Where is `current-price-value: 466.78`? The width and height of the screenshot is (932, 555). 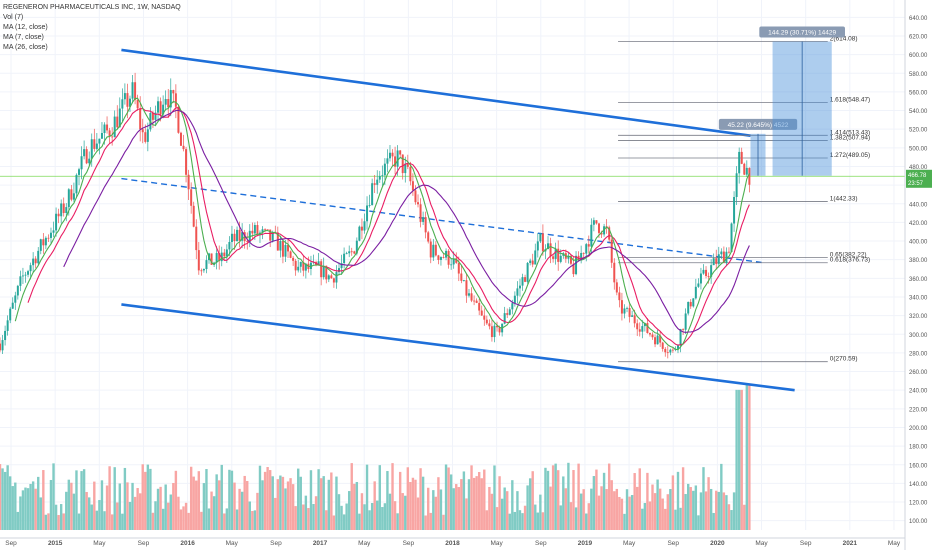 current-price-value: 466.78 is located at coordinates (917, 176).